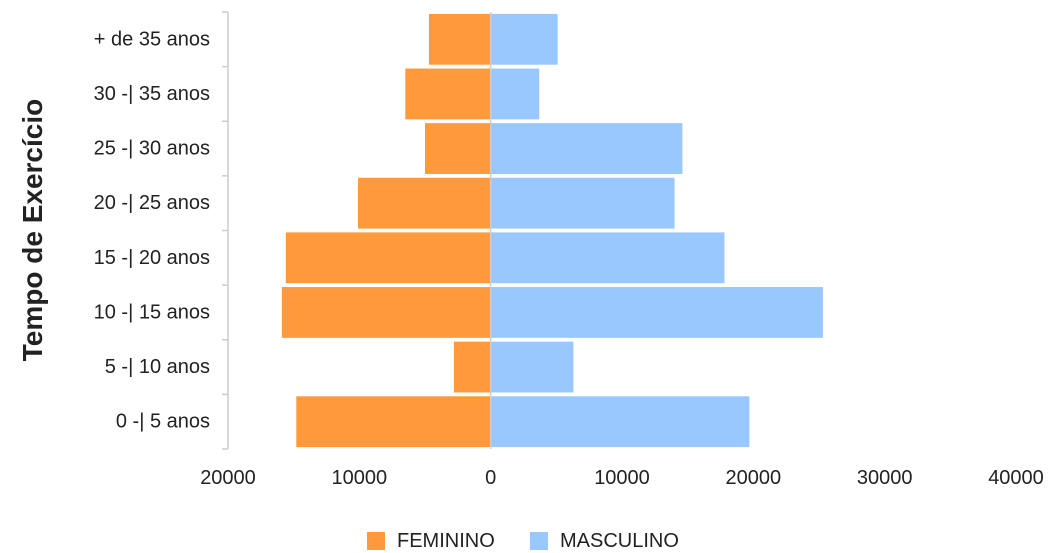  I want to click on legend: FEMININO MASCULINO, so click(523, 541).